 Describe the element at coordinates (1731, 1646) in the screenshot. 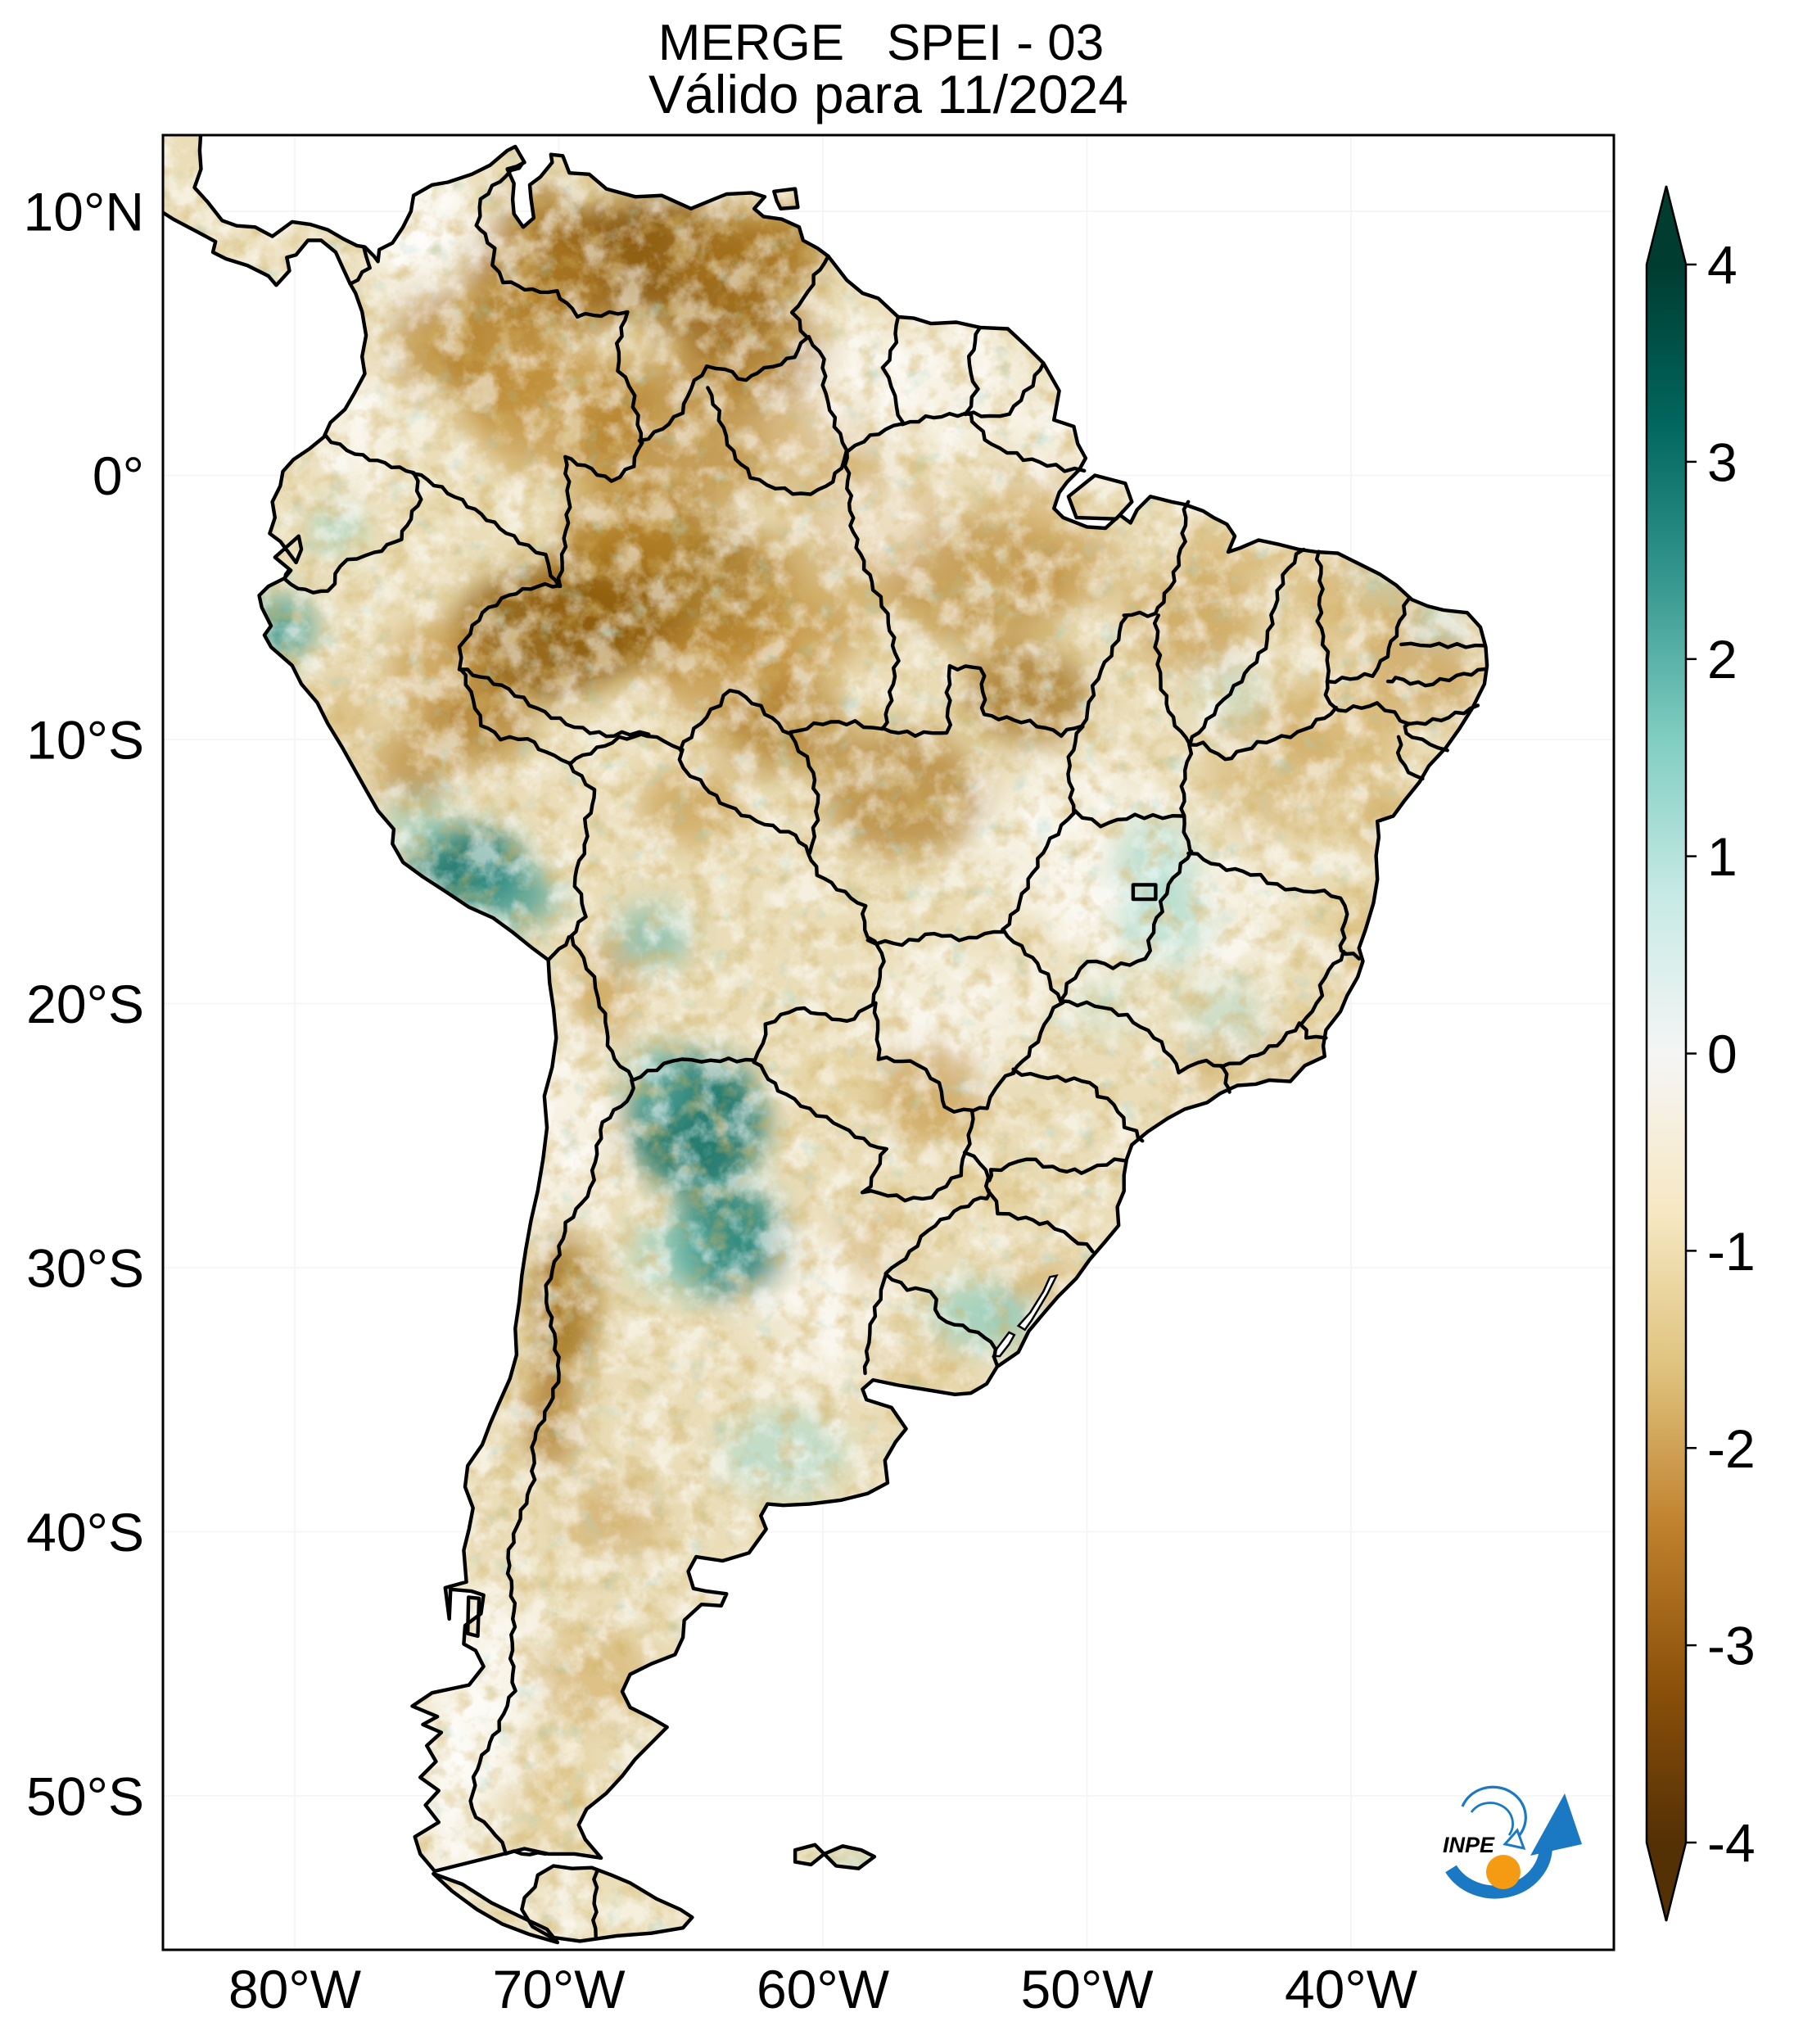

I see `svg-text: -3` at that location.